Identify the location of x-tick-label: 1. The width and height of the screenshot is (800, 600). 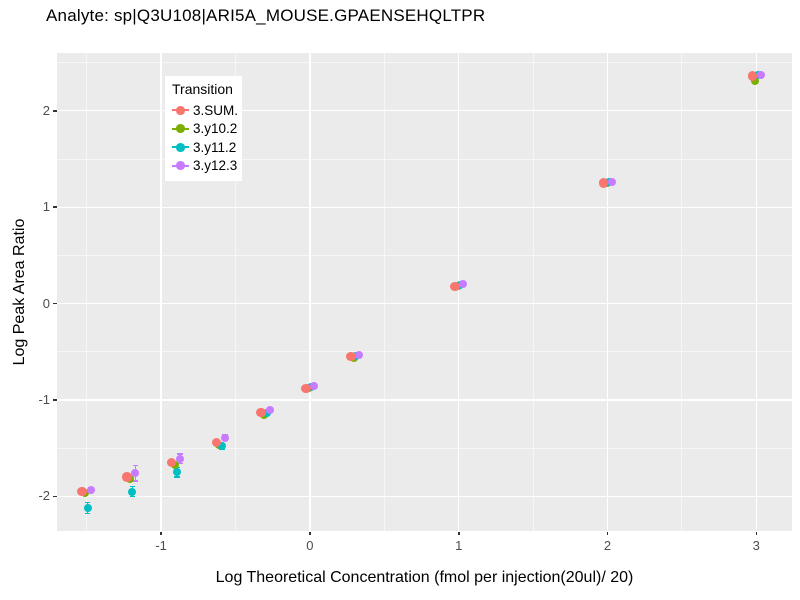
(459, 545).